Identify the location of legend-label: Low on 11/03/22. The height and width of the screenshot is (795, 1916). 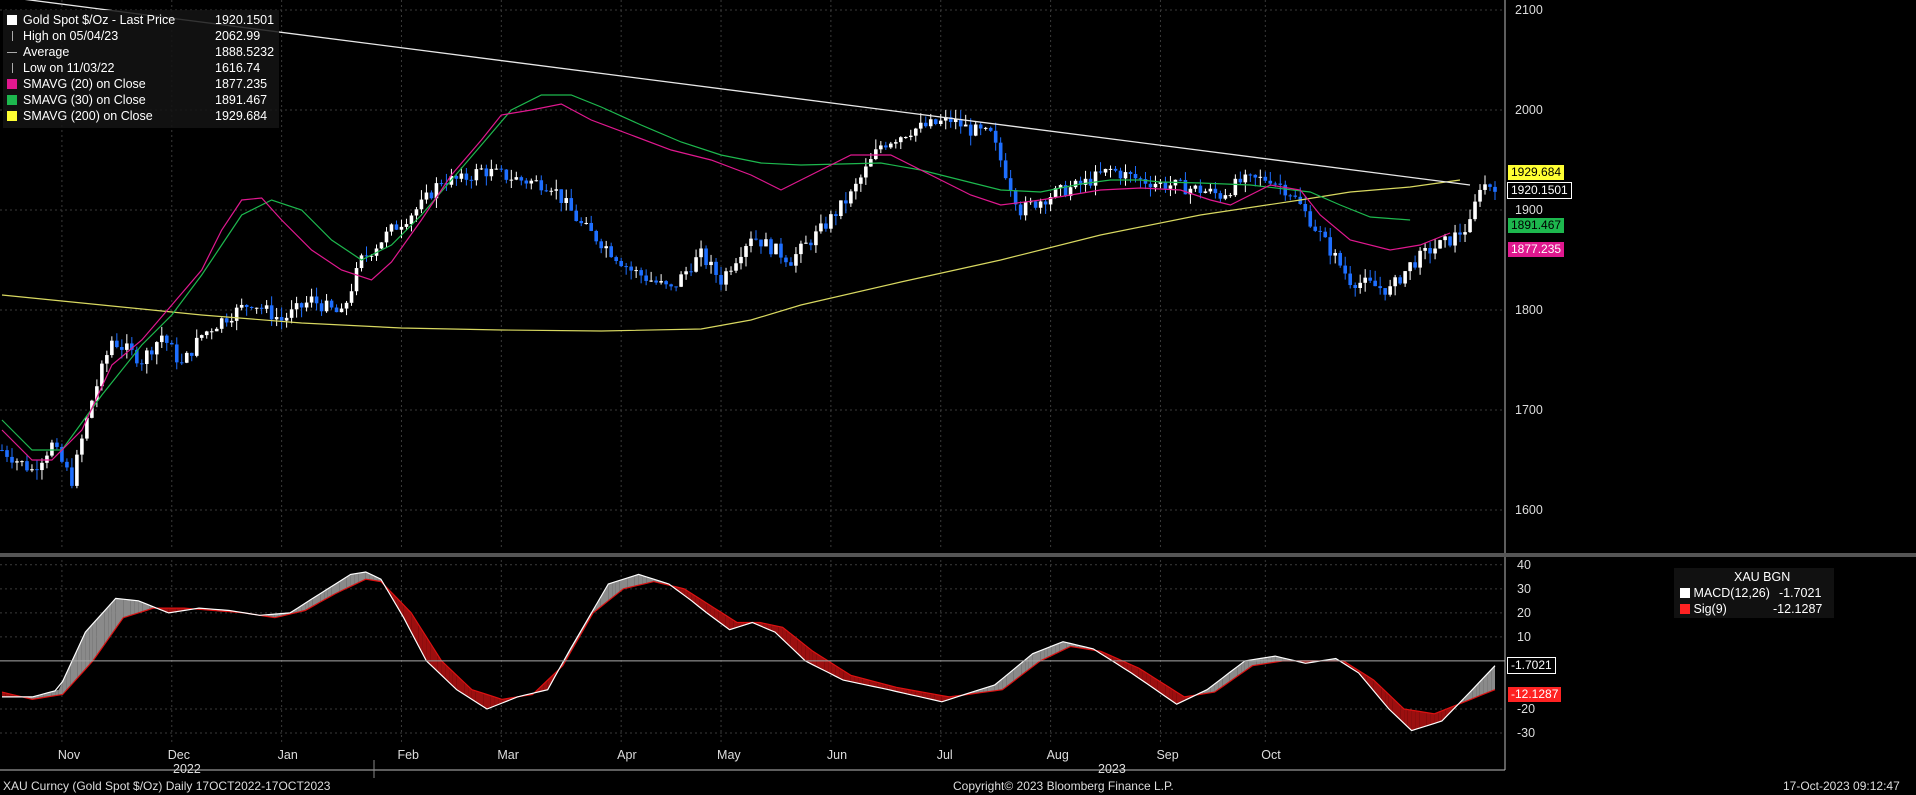
(69, 68).